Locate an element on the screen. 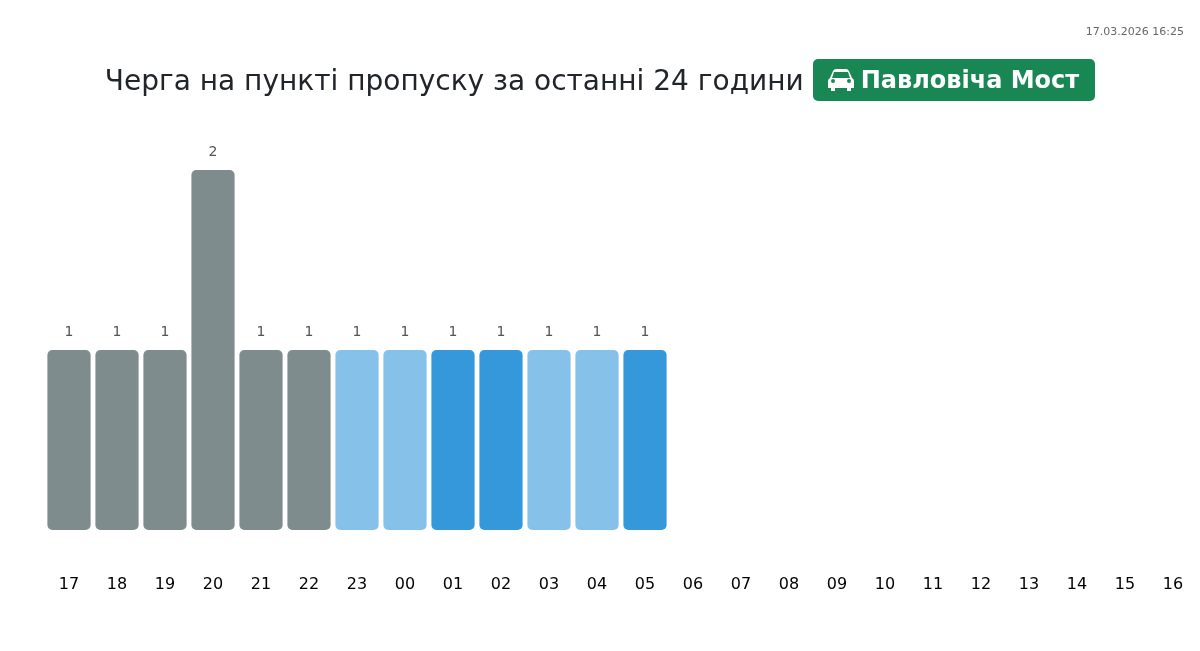 The height and width of the screenshot is (651, 1200). x-tick-label: 22 is located at coordinates (309, 583).